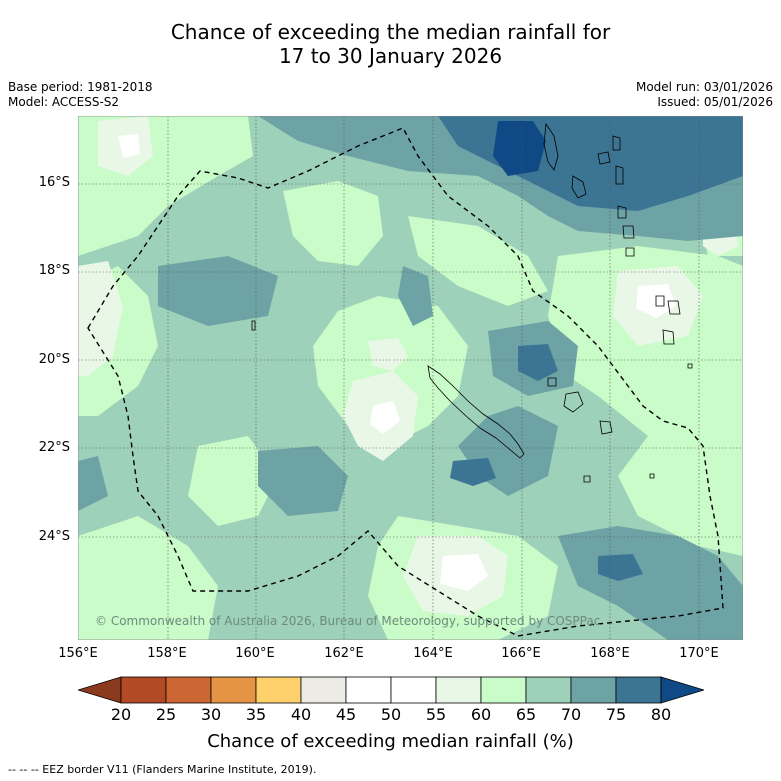 The height and width of the screenshot is (781, 781). What do you see at coordinates (481, 714) in the screenshot?
I see `cbar-tick-60: 60` at bounding box center [481, 714].